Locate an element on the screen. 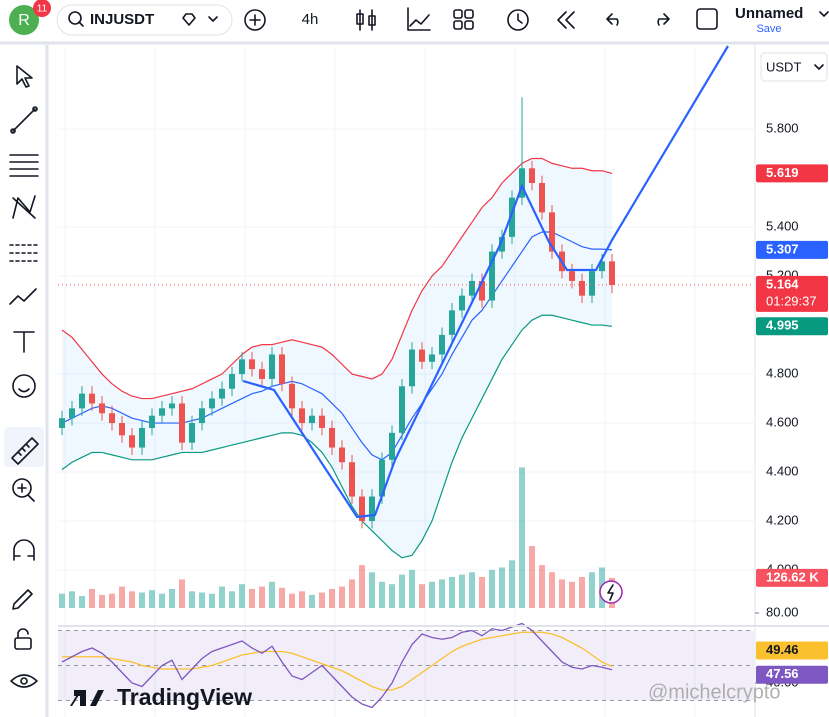 This screenshot has height=717, width=829. last-price-box is located at coordinates (792, 293).